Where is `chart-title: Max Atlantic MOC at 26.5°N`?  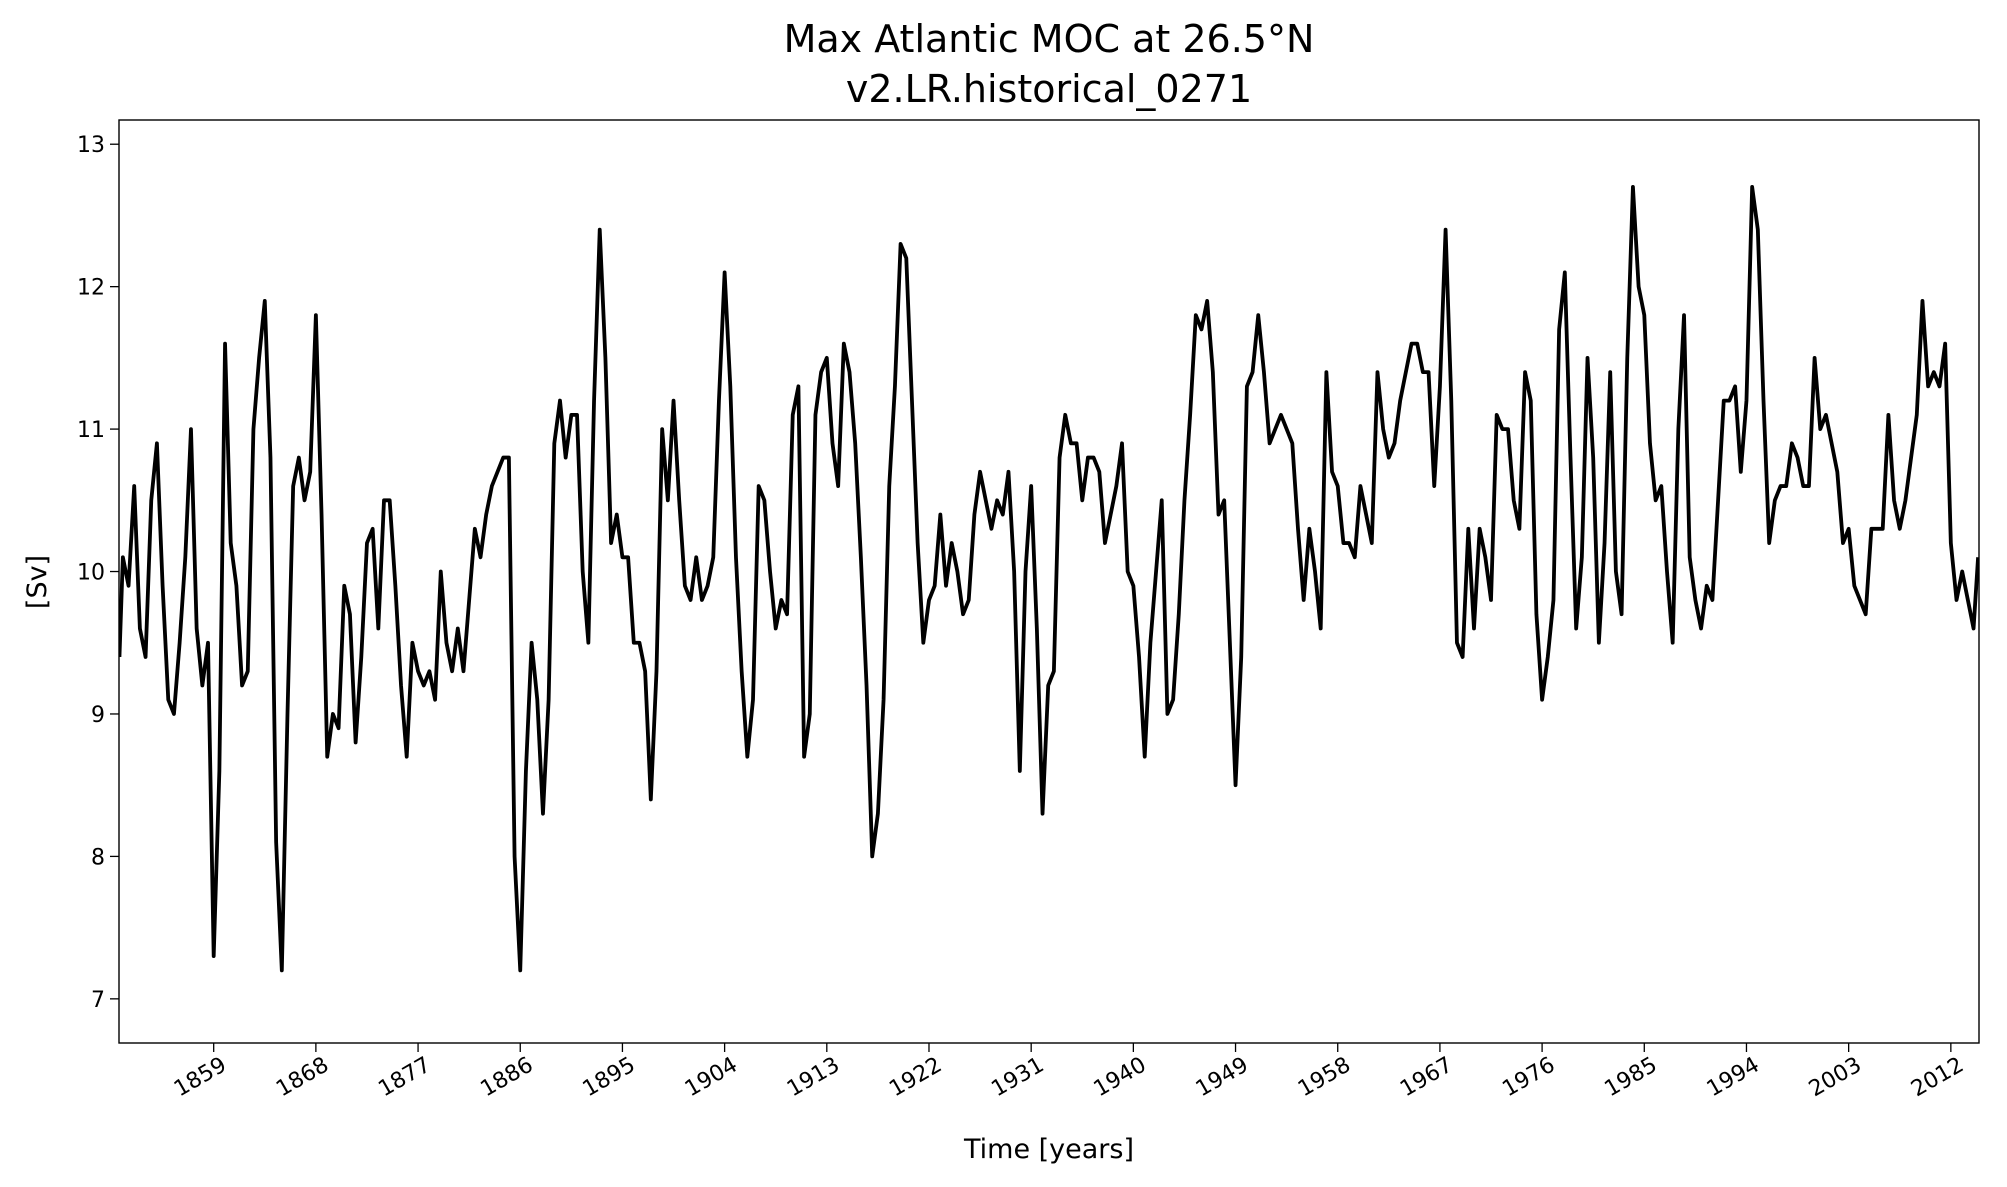
chart-title: Max Atlantic MOC at 26.5°N is located at coordinates (1049, 39).